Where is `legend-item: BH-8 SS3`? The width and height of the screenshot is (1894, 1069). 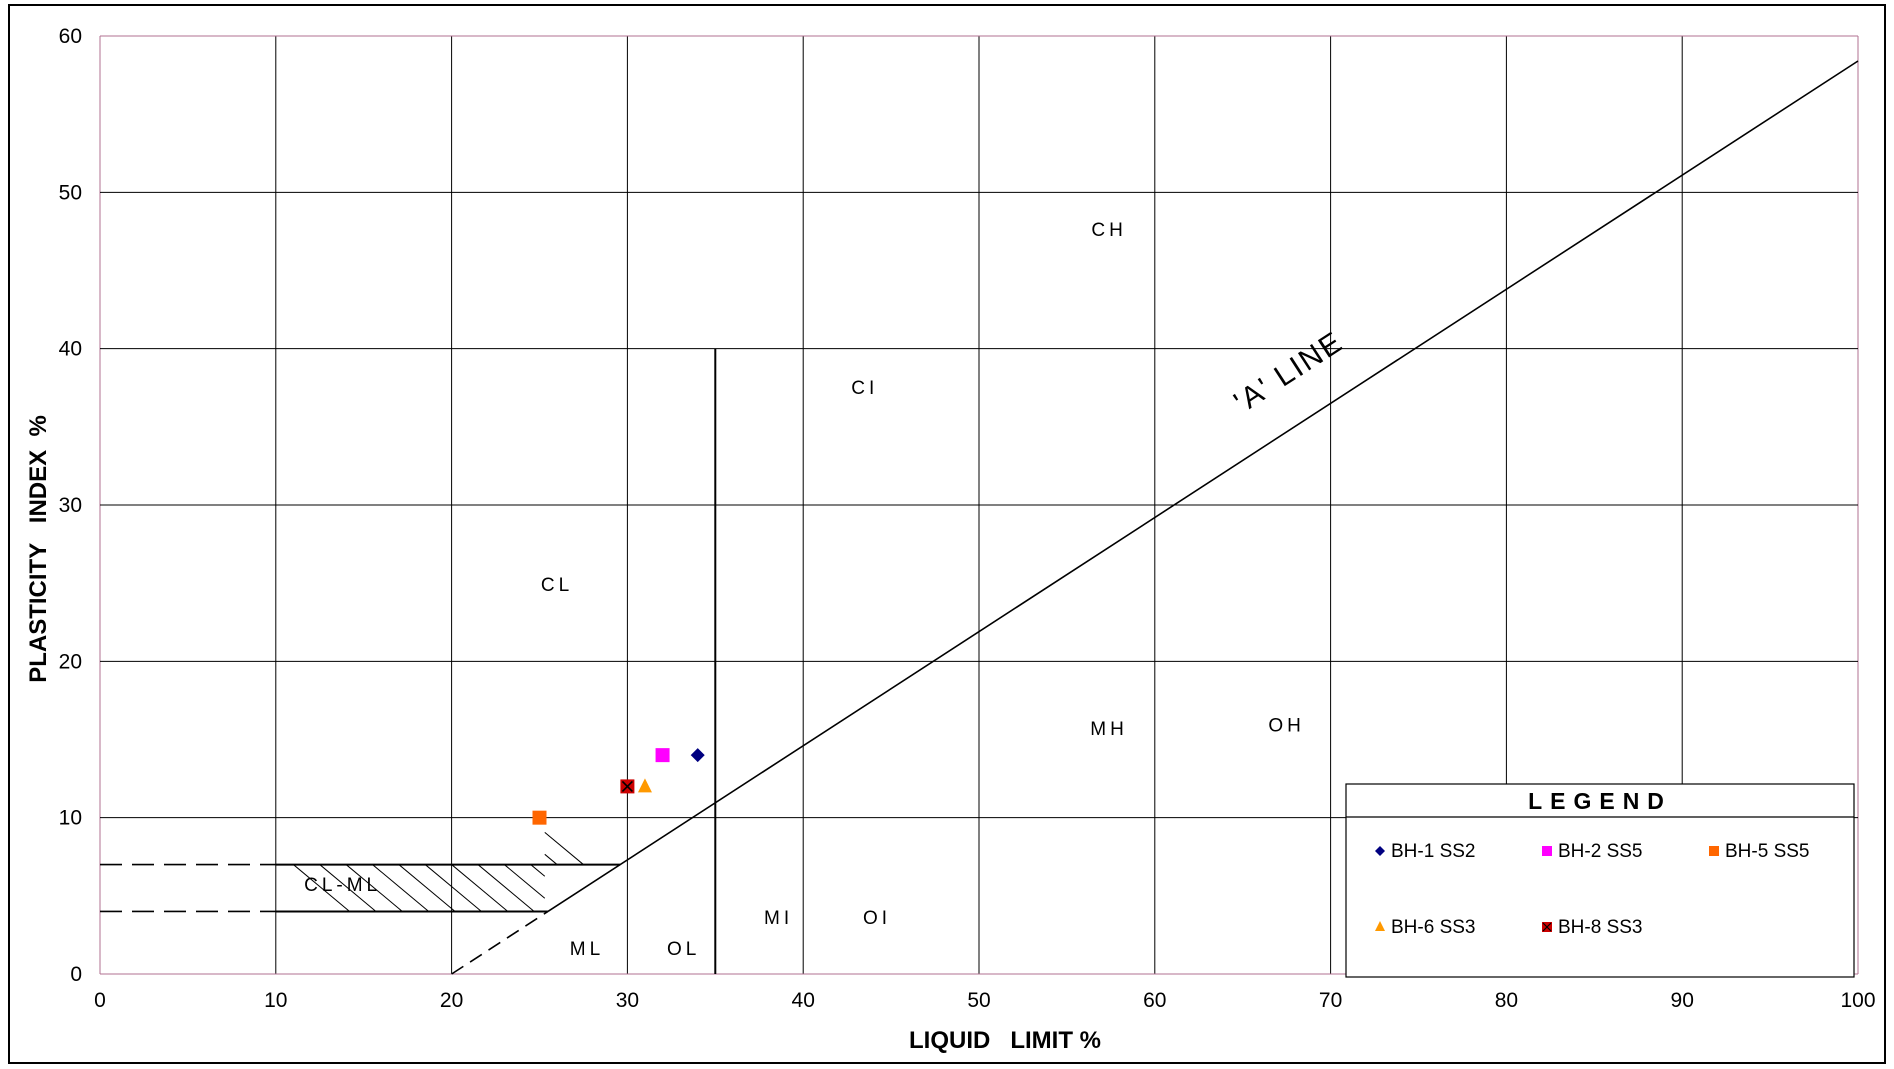
legend-item: BH-8 SS3 is located at coordinates (1592, 927).